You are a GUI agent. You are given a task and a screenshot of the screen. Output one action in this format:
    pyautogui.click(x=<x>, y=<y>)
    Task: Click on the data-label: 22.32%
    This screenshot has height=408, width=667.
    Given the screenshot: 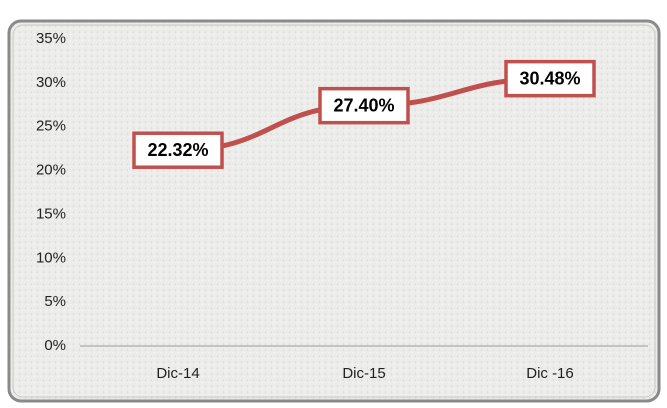 What is the action you would take?
    pyautogui.click(x=177, y=150)
    